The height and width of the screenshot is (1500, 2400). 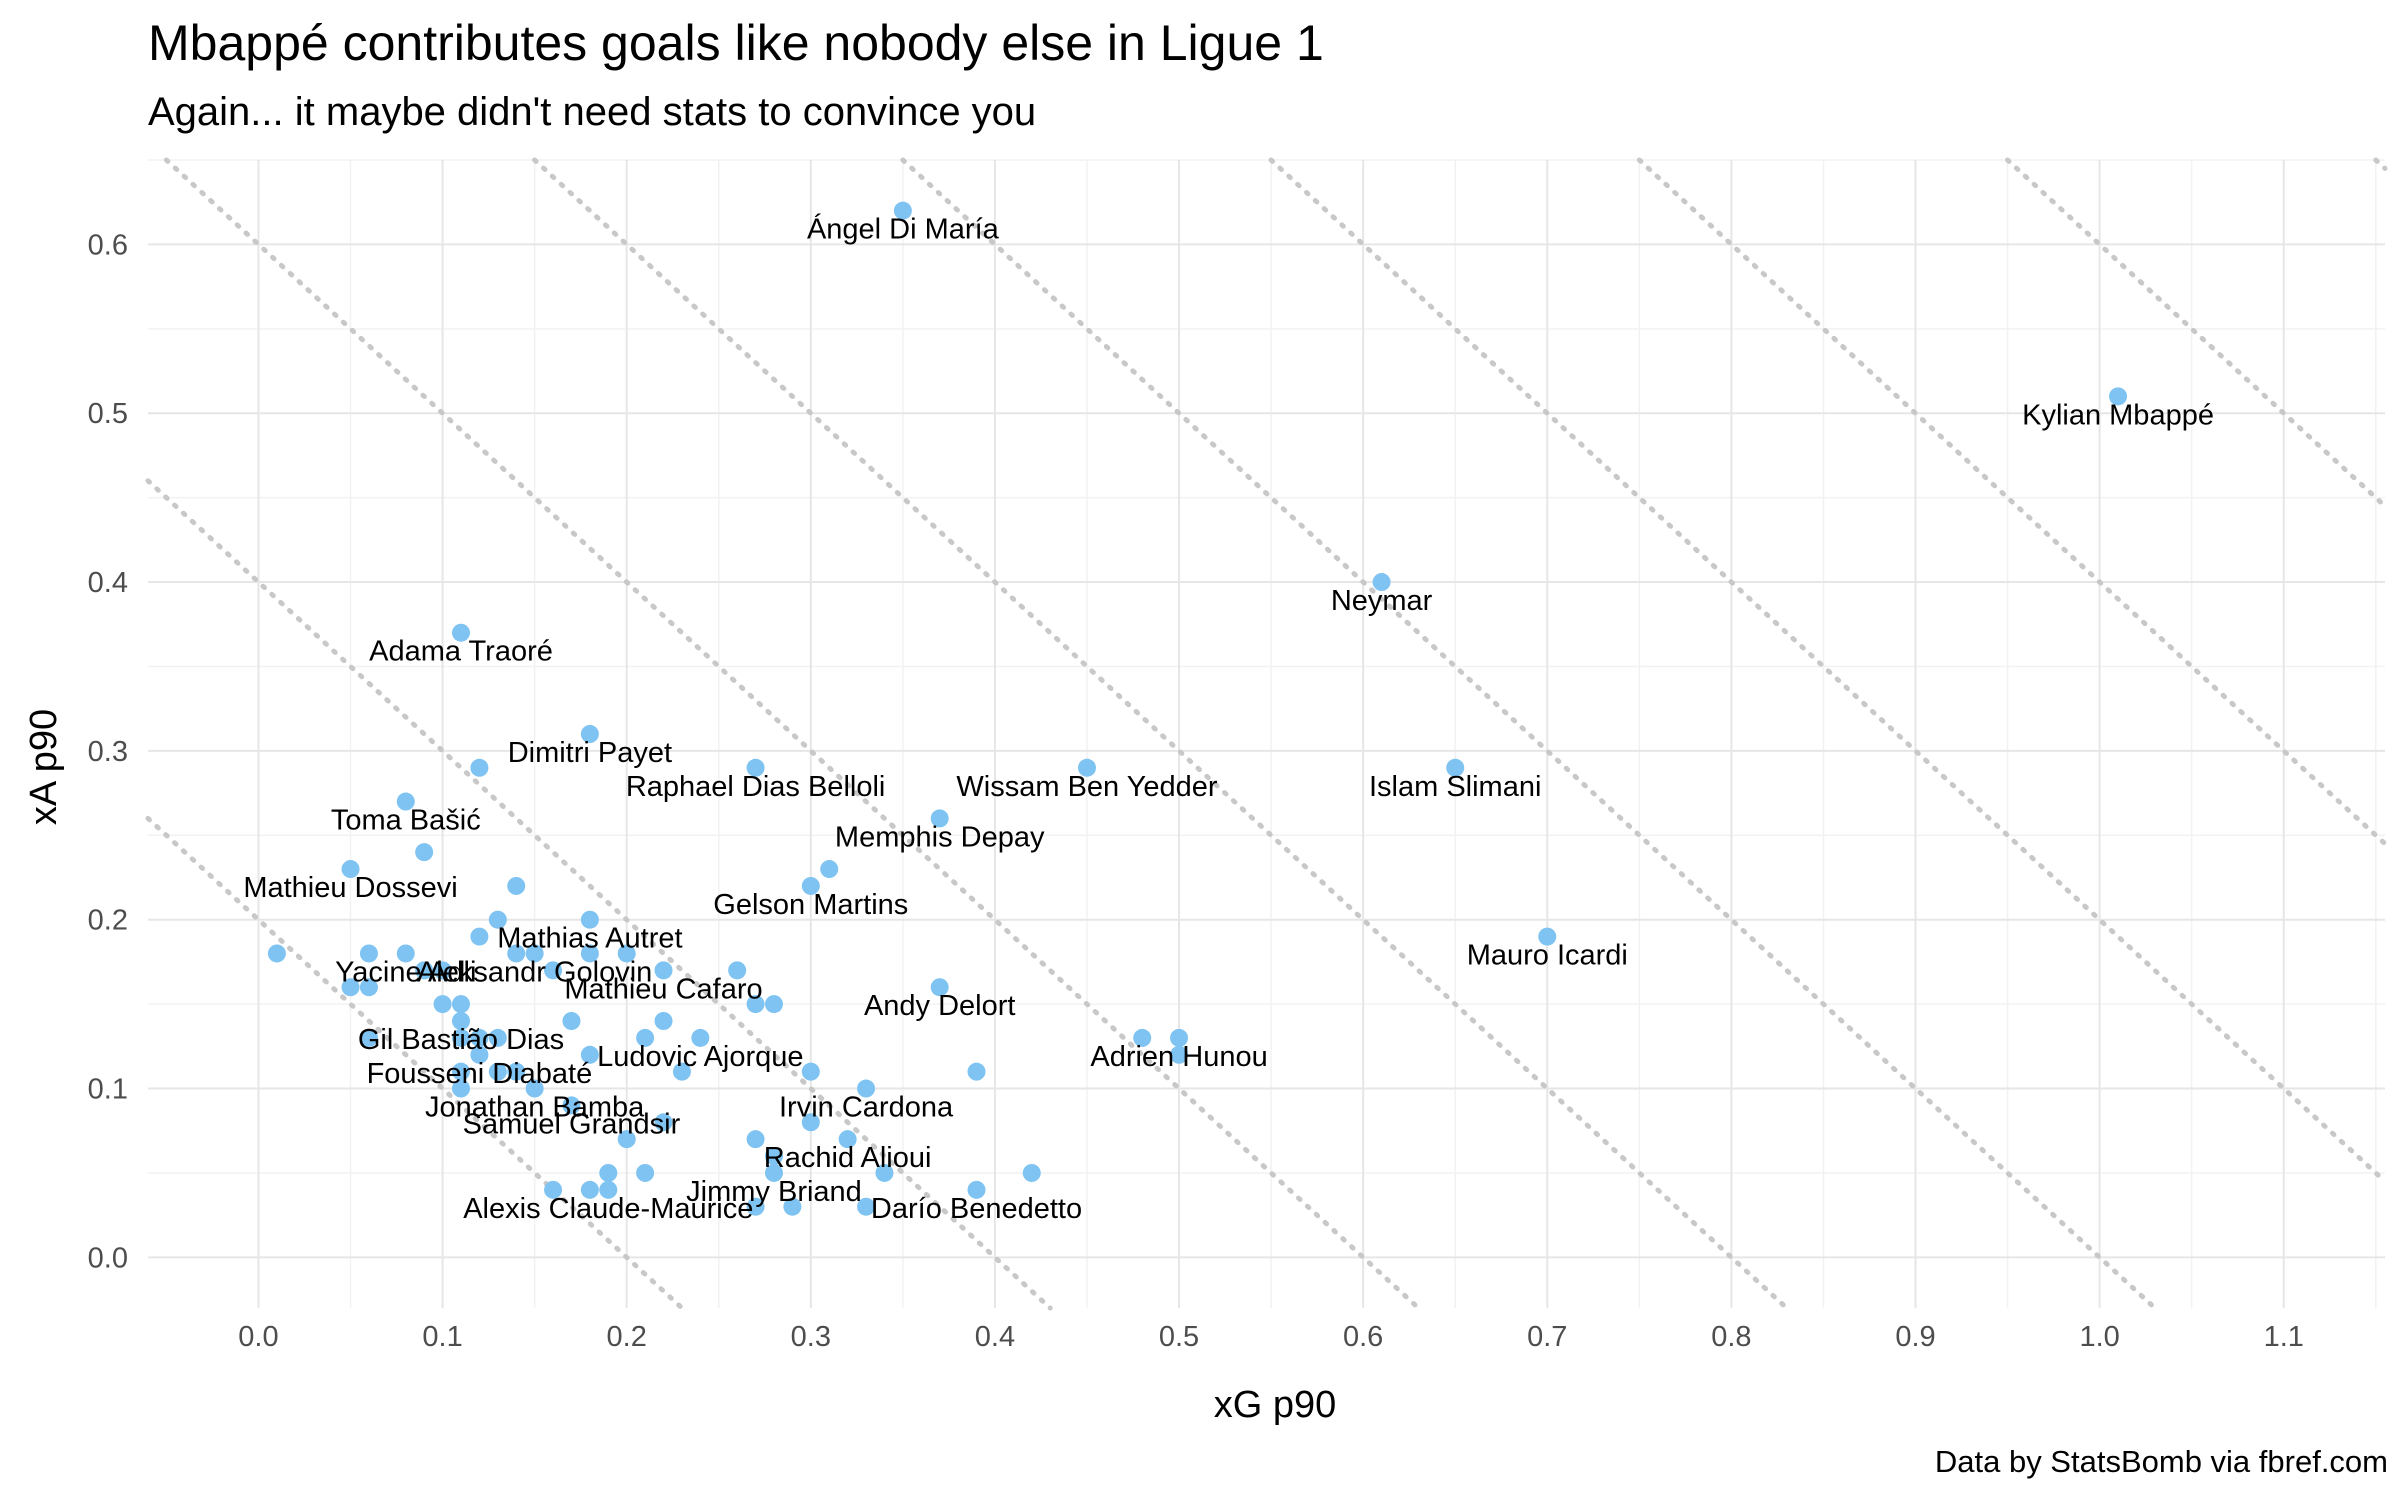 What do you see at coordinates (1178, 1057) in the screenshot?
I see `point-label: Adrien Hunou` at bounding box center [1178, 1057].